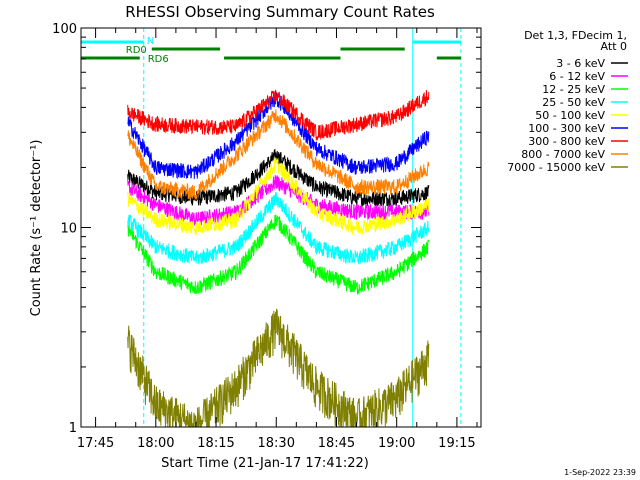 The height and width of the screenshot is (480, 640). What do you see at coordinates (36, 228) in the screenshot?
I see `y-axis-label: Count Rate (s⁻¹ detector⁻¹)` at bounding box center [36, 228].